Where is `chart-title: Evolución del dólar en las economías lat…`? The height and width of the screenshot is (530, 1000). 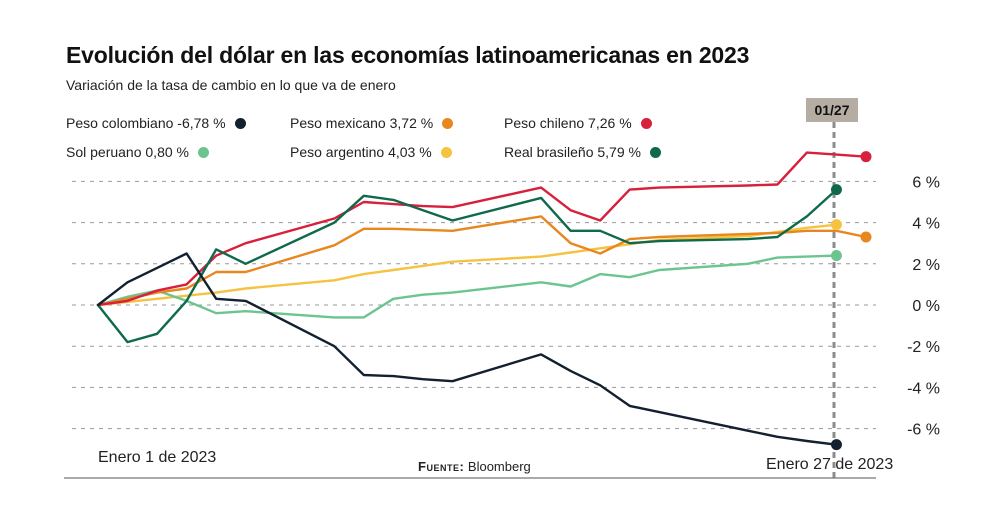 chart-title: Evolución del dólar en las economías lat… is located at coordinates (408, 55).